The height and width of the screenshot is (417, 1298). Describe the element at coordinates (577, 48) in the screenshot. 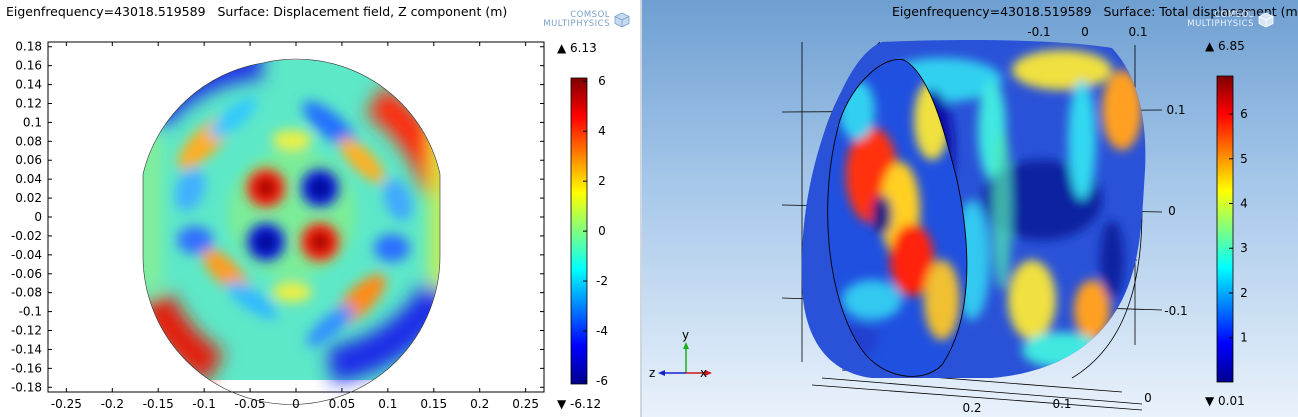

I see `colorbar-max-label: ▲ 6.13` at that location.